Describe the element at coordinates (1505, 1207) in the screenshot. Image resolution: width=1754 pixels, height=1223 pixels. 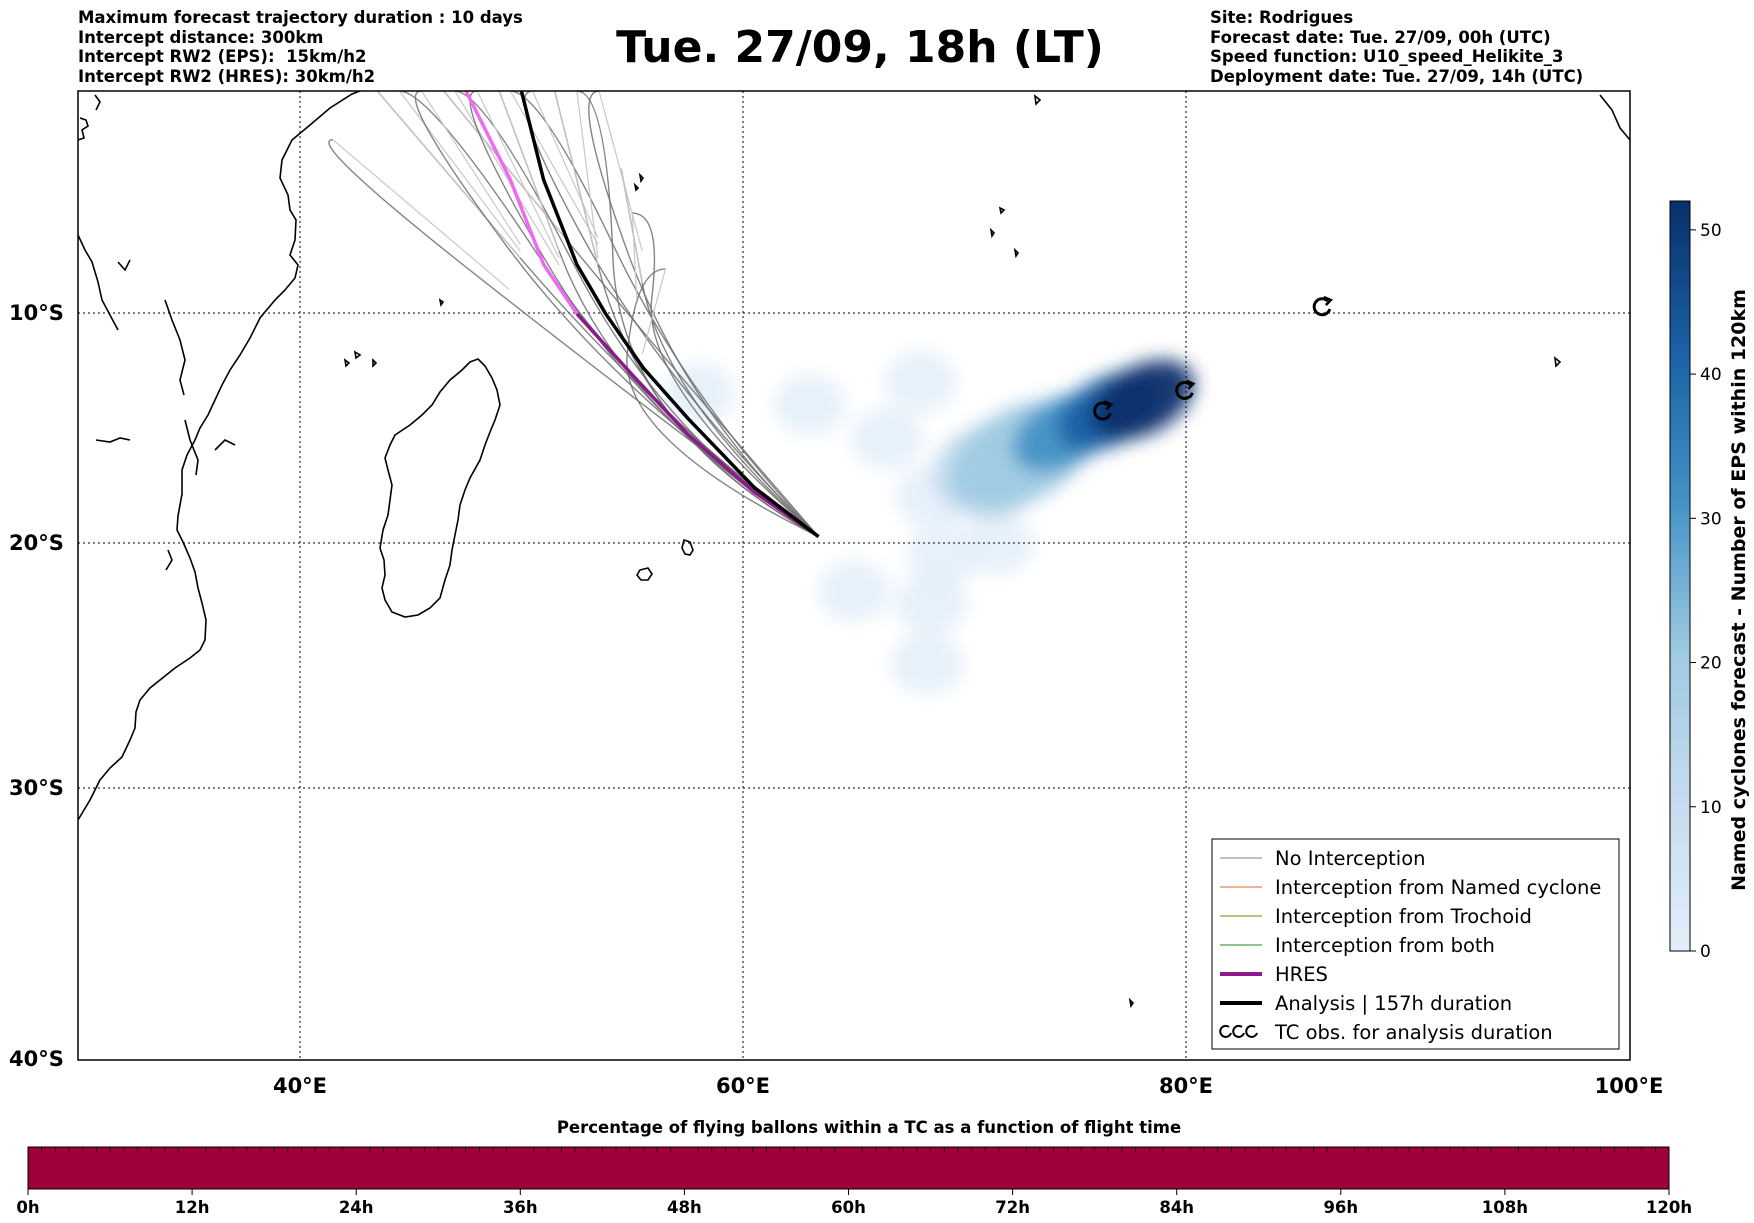
I see `flight-bar-tick-label: 108h` at that location.